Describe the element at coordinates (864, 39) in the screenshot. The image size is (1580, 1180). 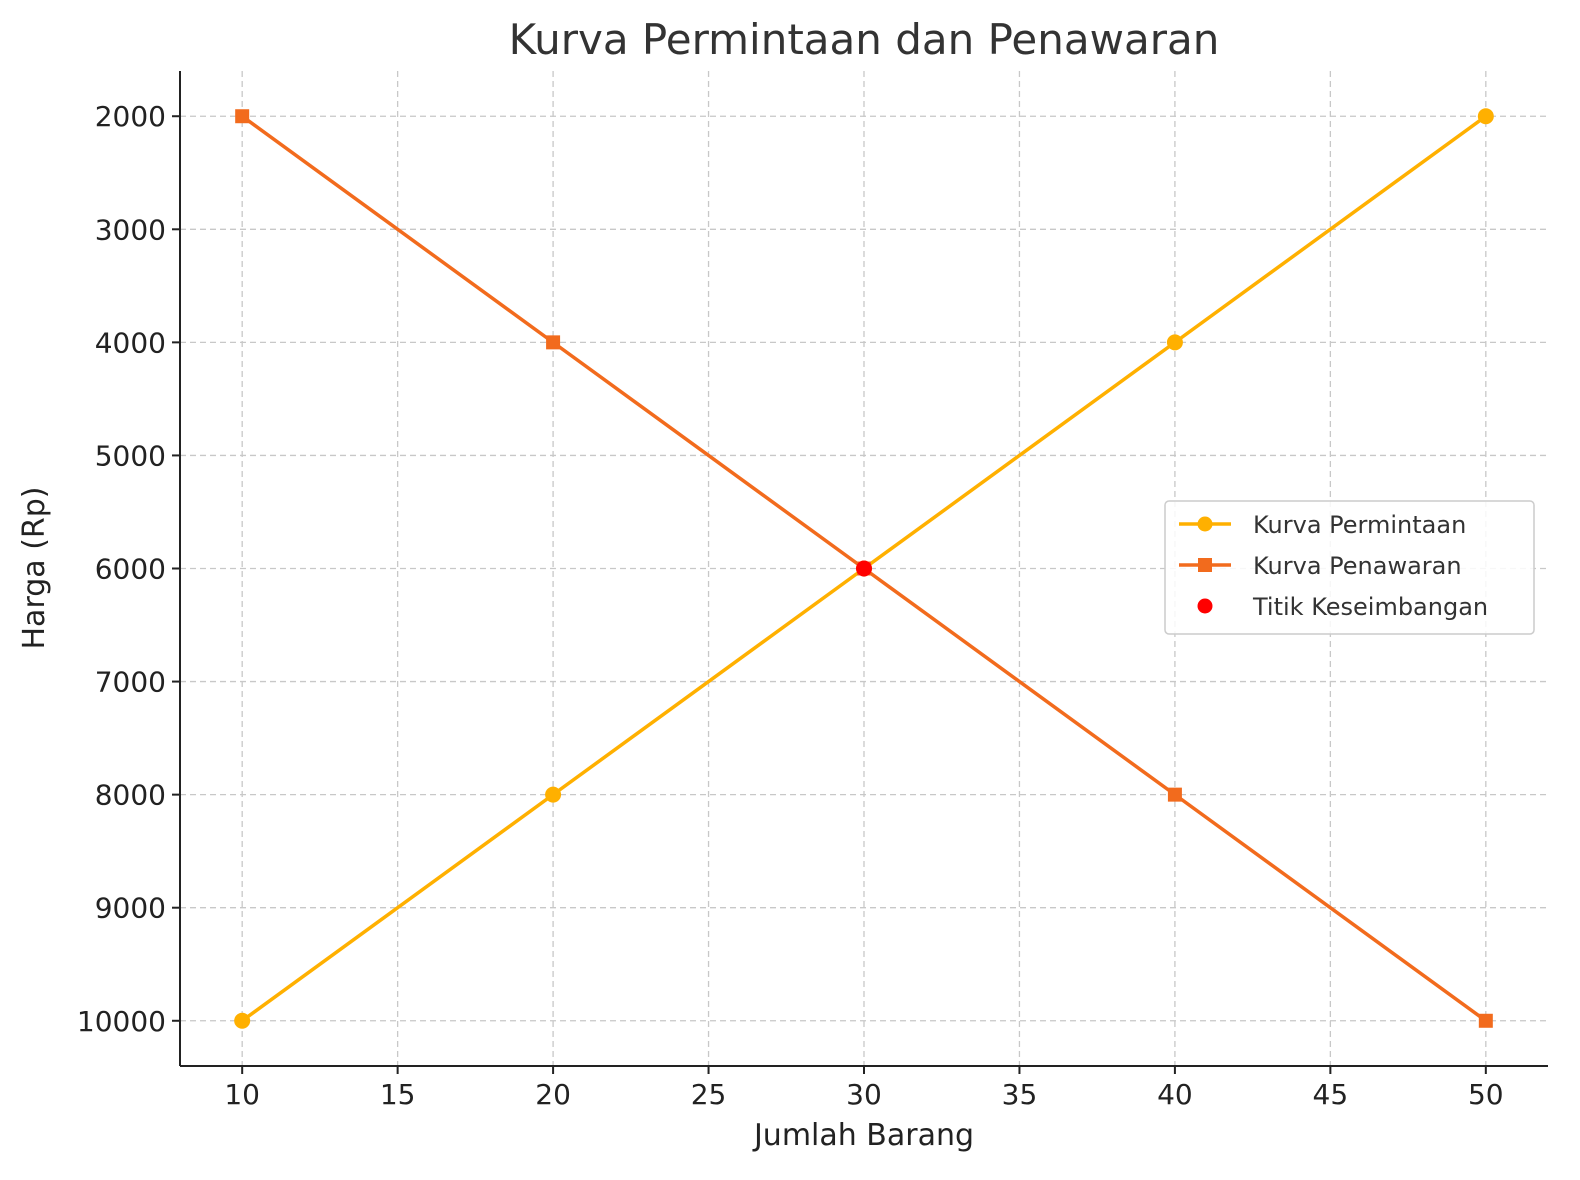
I see `chart-title: Kurva Permintaan dan Penawaran` at that location.